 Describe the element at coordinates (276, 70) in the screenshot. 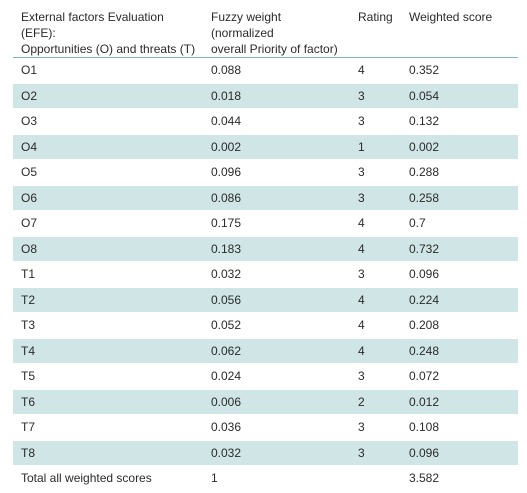

I see `cell-weight: 0.088` at that location.